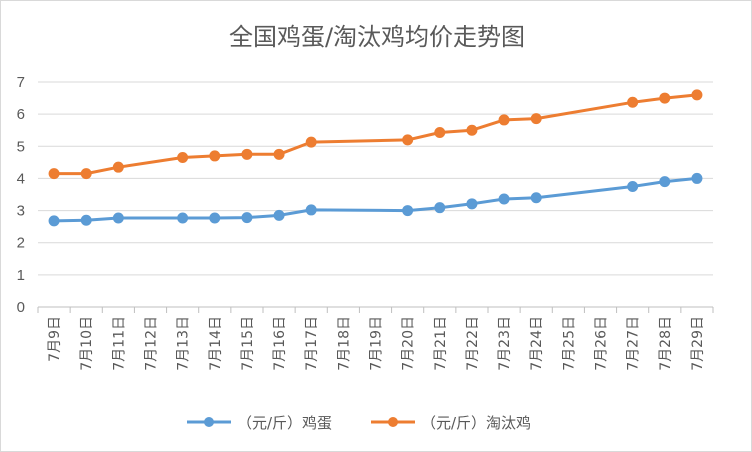  I want to click on x-tick-label: 7月24日, so click(537, 343).